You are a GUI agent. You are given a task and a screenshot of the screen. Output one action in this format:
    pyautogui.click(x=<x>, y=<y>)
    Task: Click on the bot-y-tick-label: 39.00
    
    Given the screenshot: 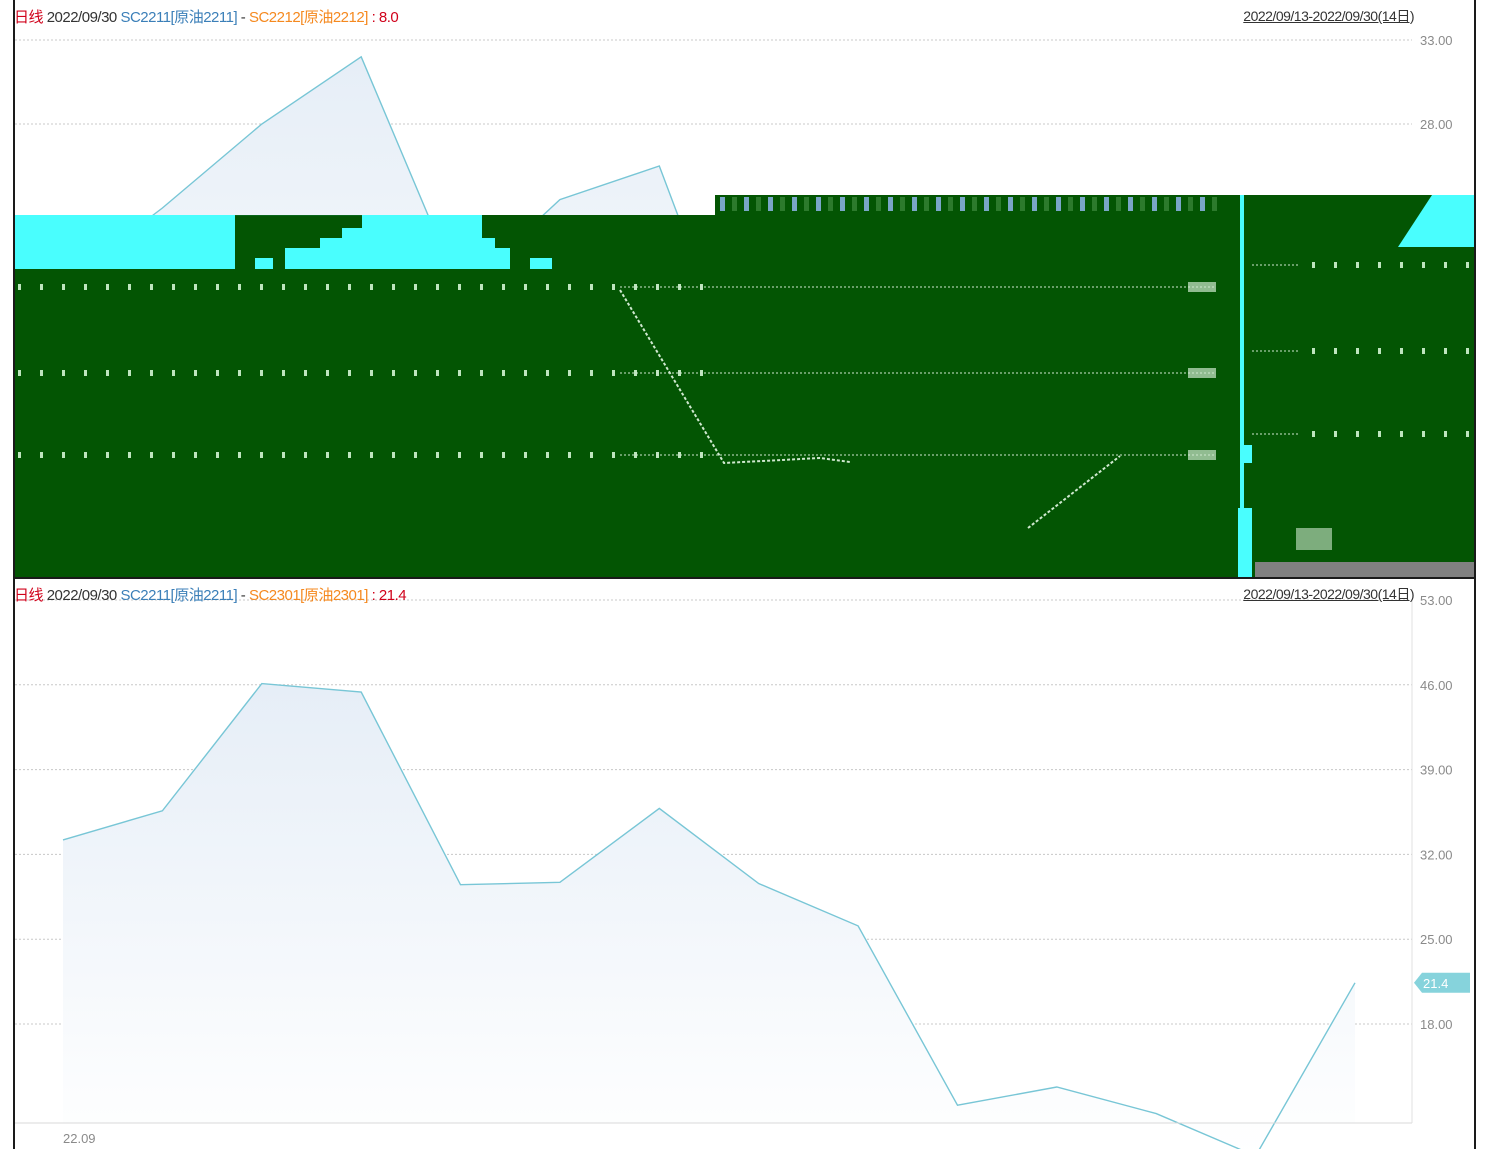 What is the action you would take?
    pyautogui.click(x=1436, y=770)
    